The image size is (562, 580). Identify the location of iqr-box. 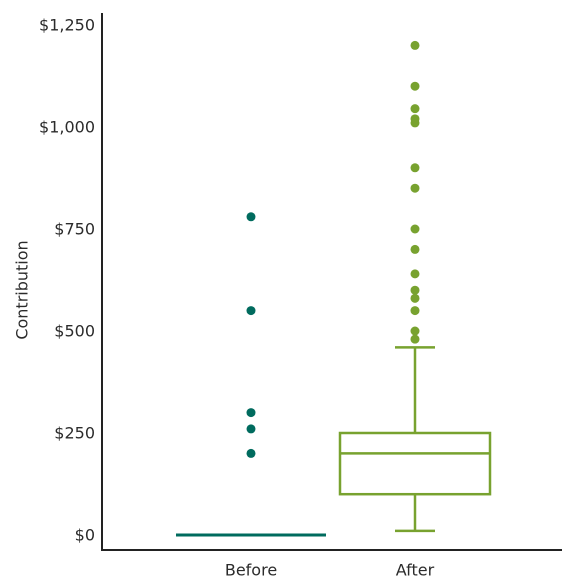
(415, 463).